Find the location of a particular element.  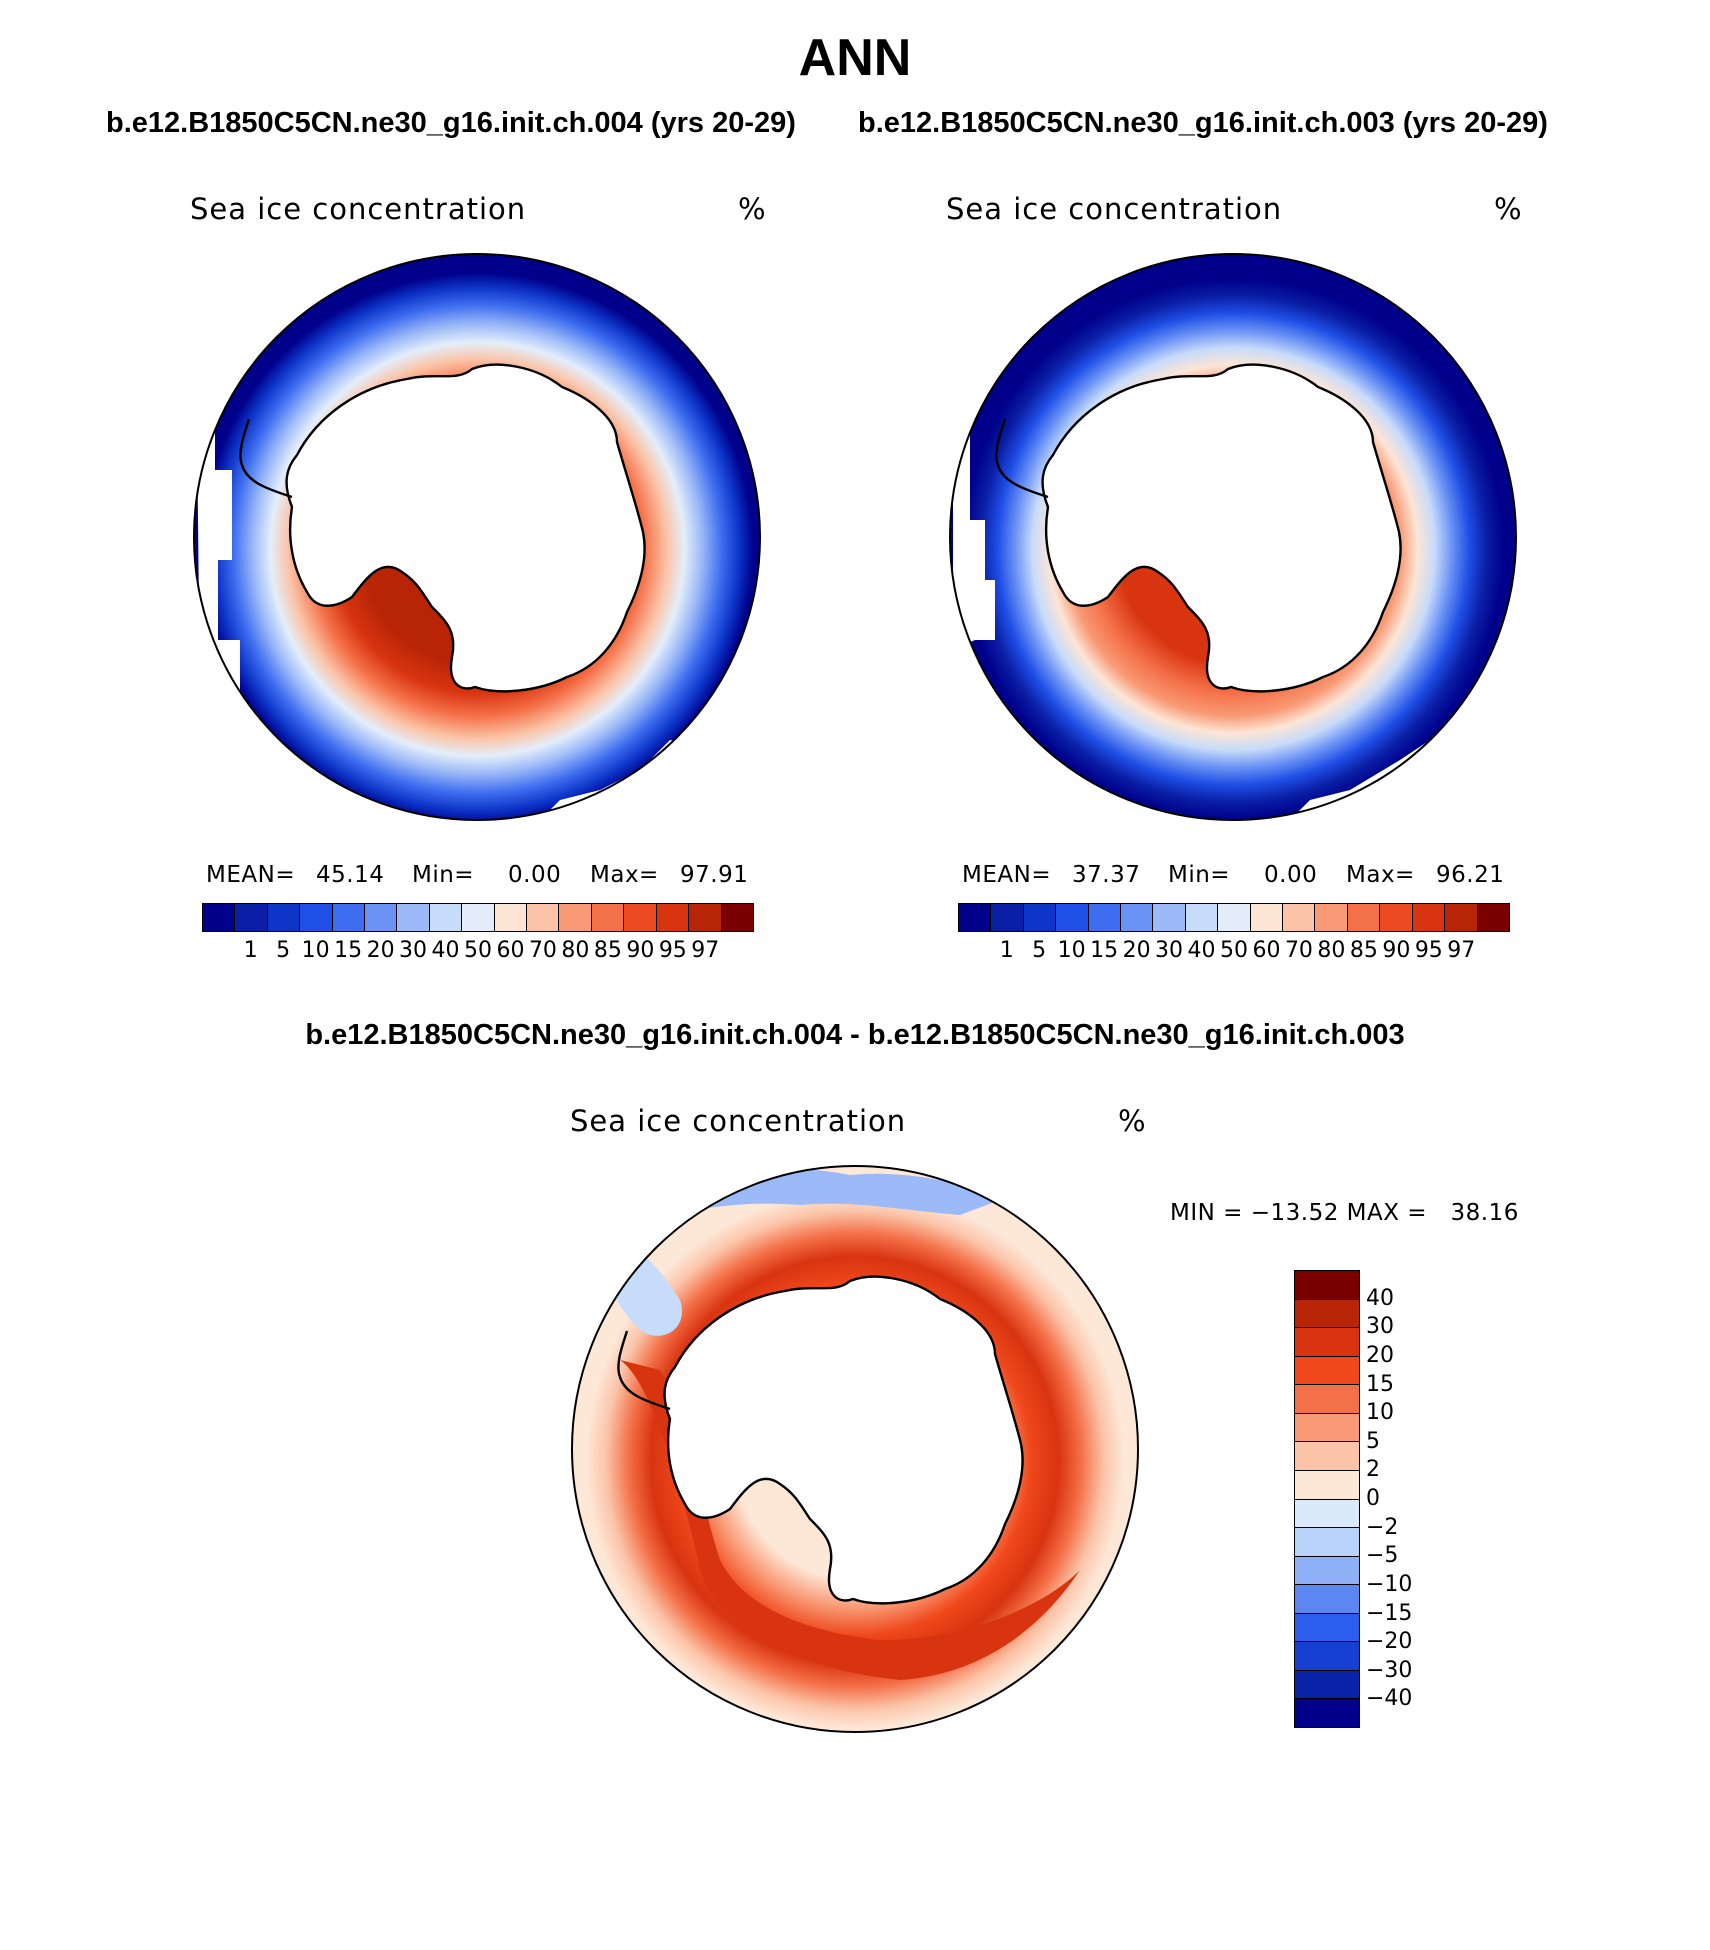

colorbar-panel2-tick-label: 50 is located at coordinates (1234, 950).